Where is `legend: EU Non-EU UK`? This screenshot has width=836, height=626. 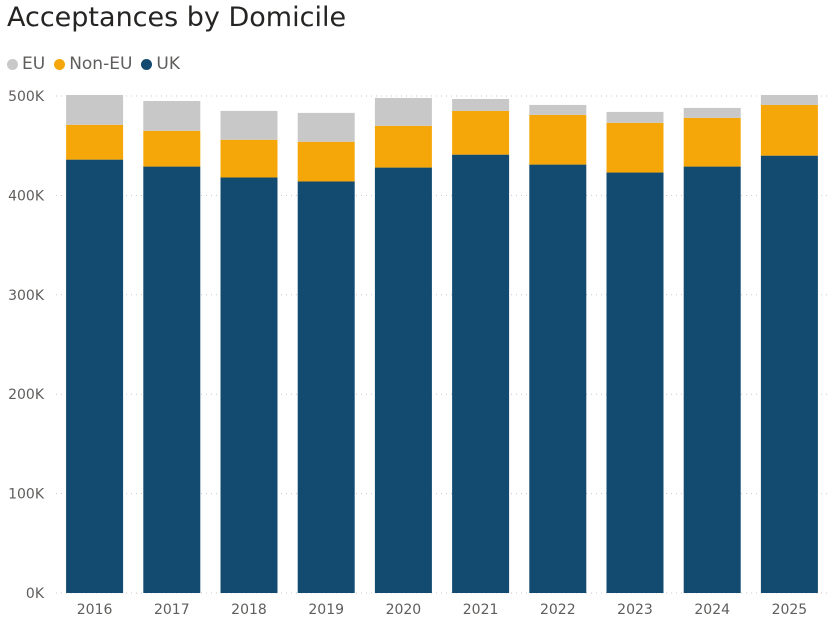 legend: EU Non-EU UK is located at coordinates (98, 64).